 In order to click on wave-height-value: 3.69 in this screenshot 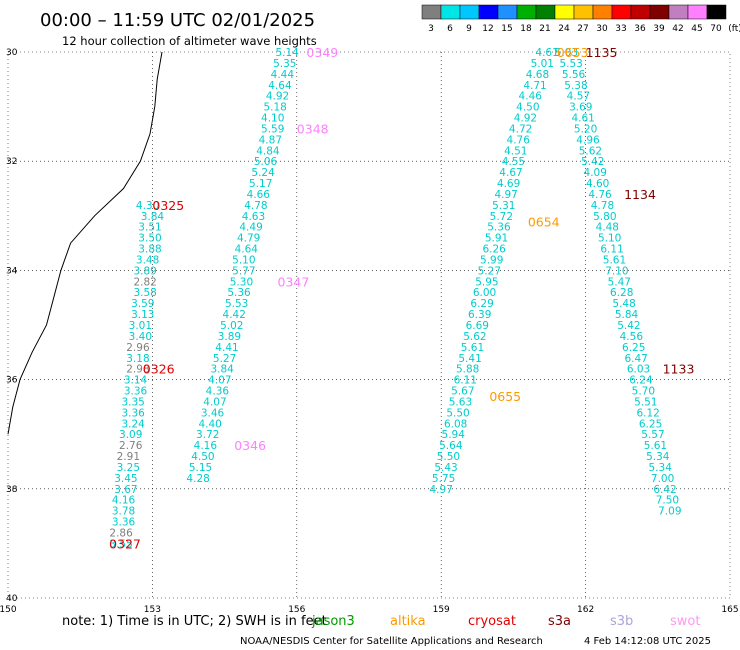, I will do `click(580, 108)`.